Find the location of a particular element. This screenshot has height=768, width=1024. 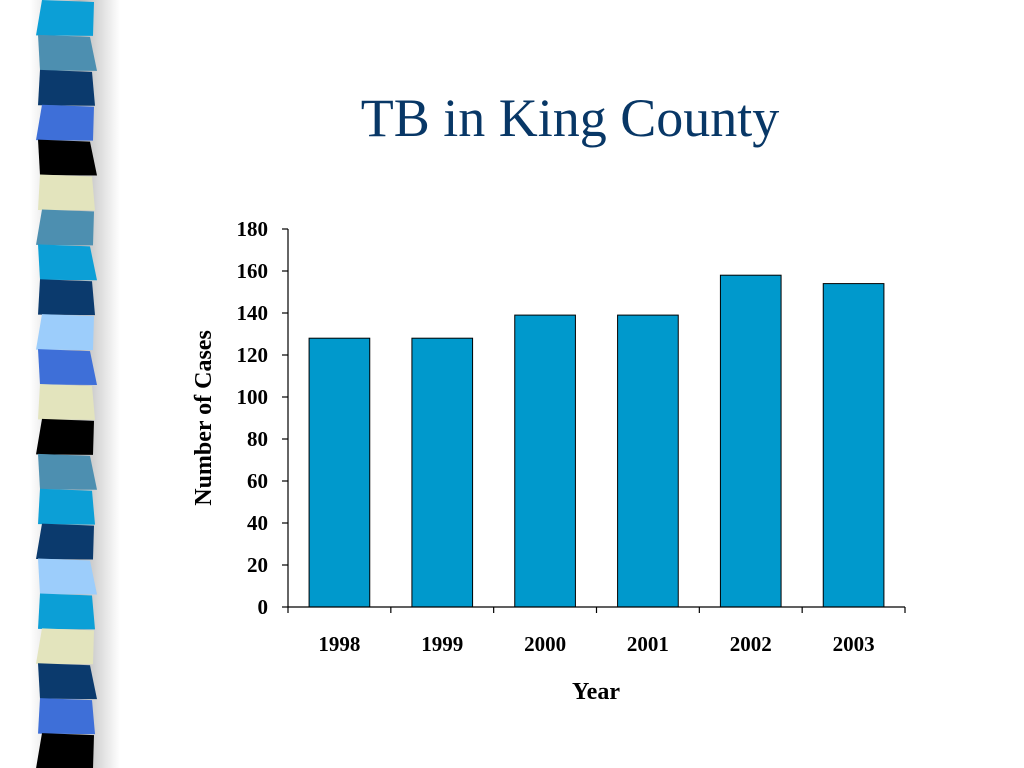

bar-2003 is located at coordinates (853, 445).